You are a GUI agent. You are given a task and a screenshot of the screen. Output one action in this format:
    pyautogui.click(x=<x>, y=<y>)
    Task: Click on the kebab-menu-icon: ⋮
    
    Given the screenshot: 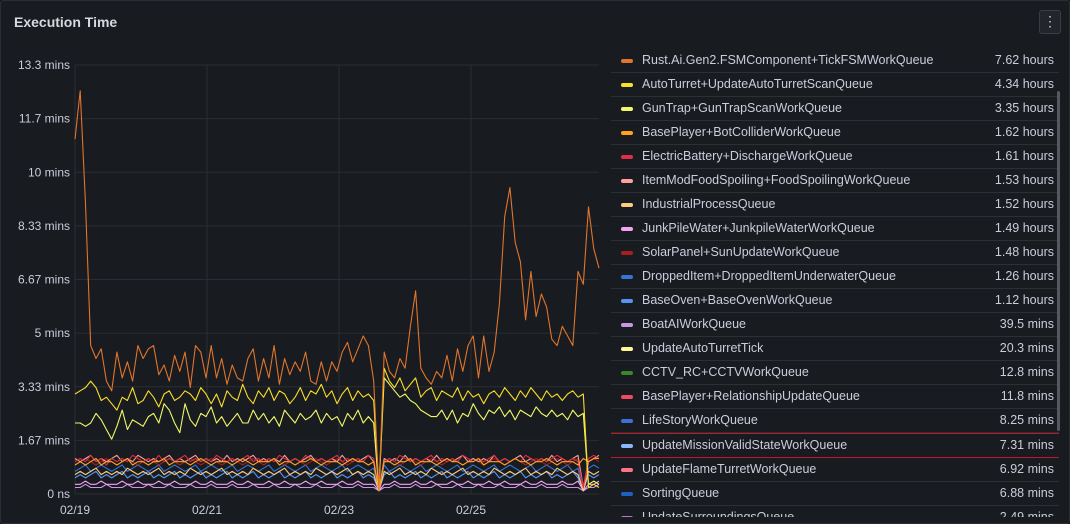 What is the action you would take?
    pyautogui.click(x=1050, y=22)
    